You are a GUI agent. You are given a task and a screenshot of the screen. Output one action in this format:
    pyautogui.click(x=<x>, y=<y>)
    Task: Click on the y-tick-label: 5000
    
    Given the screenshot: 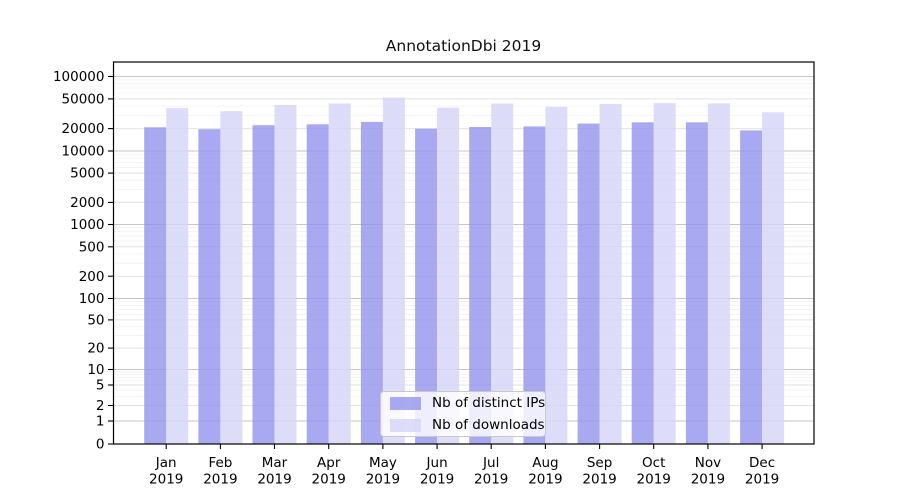 What is the action you would take?
    pyautogui.click(x=87, y=174)
    